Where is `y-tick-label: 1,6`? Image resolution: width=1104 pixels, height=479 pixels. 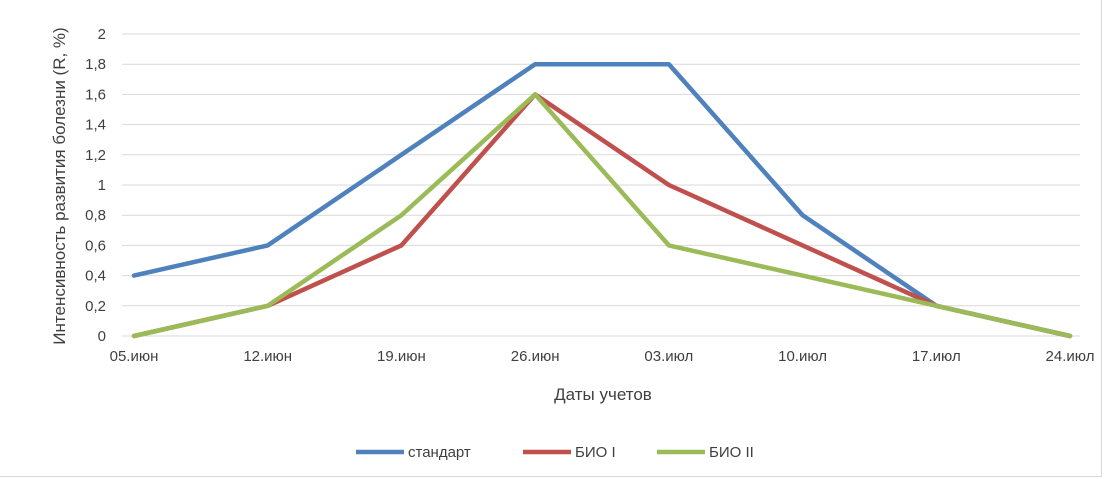 y-tick-label: 1,6 is located at coordinates (95, 94).